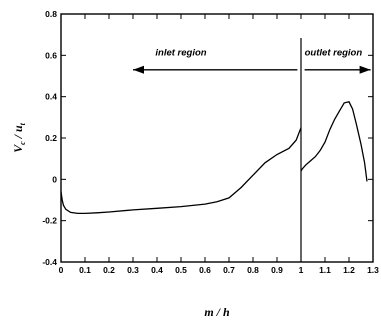 The width and height of the screenshot is (381, 325). What do you see at coordinates (51, 97) in the screenshot?
I see `y-tick-label-4: 0.4` at bounding box center [51, 97].